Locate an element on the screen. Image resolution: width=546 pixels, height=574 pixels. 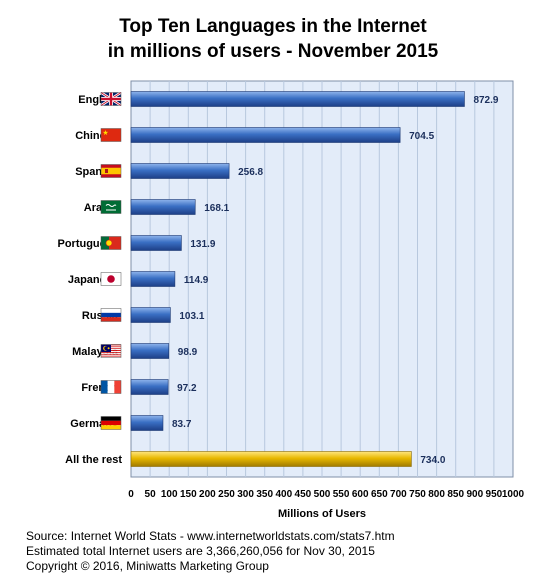
value-label: 98.9 is located at coordinates (188, 352).